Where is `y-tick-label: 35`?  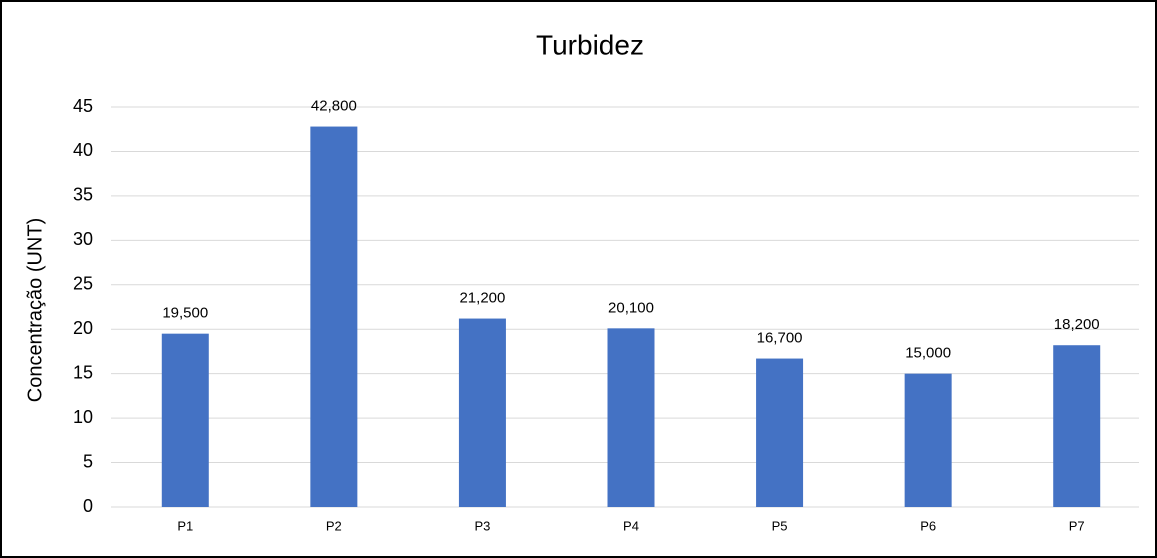 y-tick-label: 35 is located at coordinates (83, 195).